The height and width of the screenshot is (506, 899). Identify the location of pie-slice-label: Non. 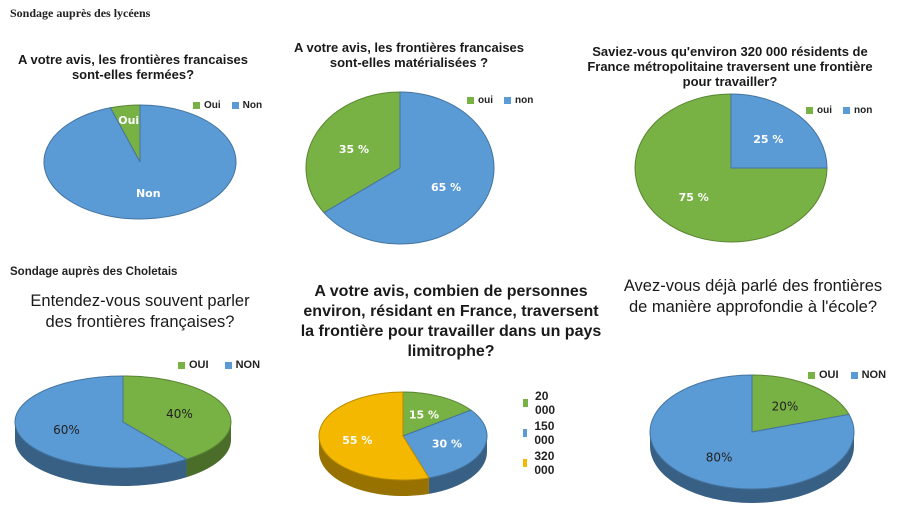
(148, 193).